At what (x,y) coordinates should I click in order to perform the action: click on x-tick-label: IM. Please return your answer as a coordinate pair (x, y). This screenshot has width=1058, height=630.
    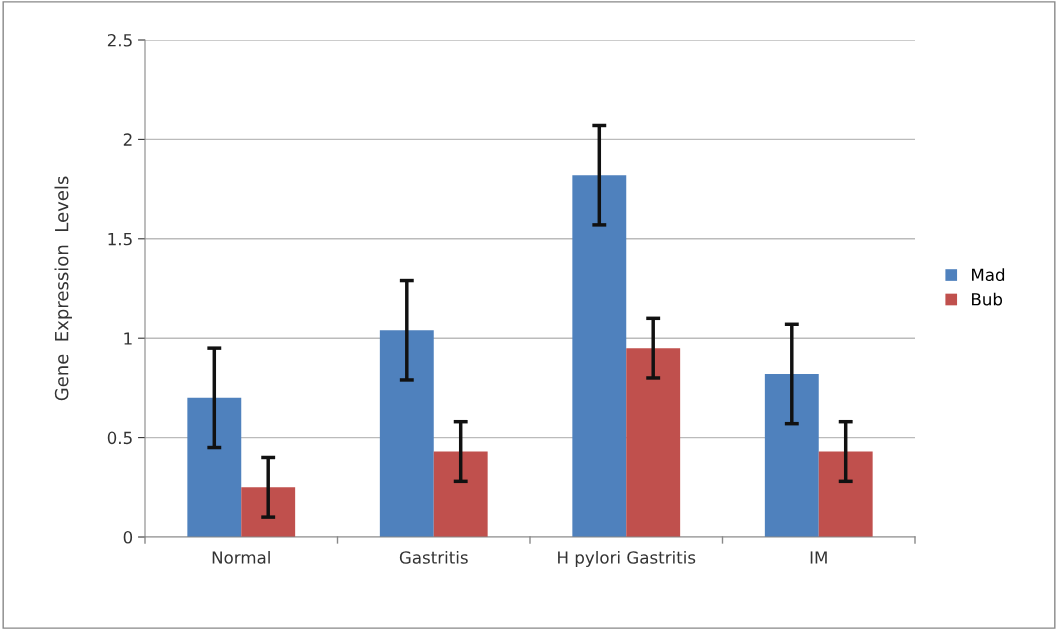
    Looking at the image, I should click on (818, 557).